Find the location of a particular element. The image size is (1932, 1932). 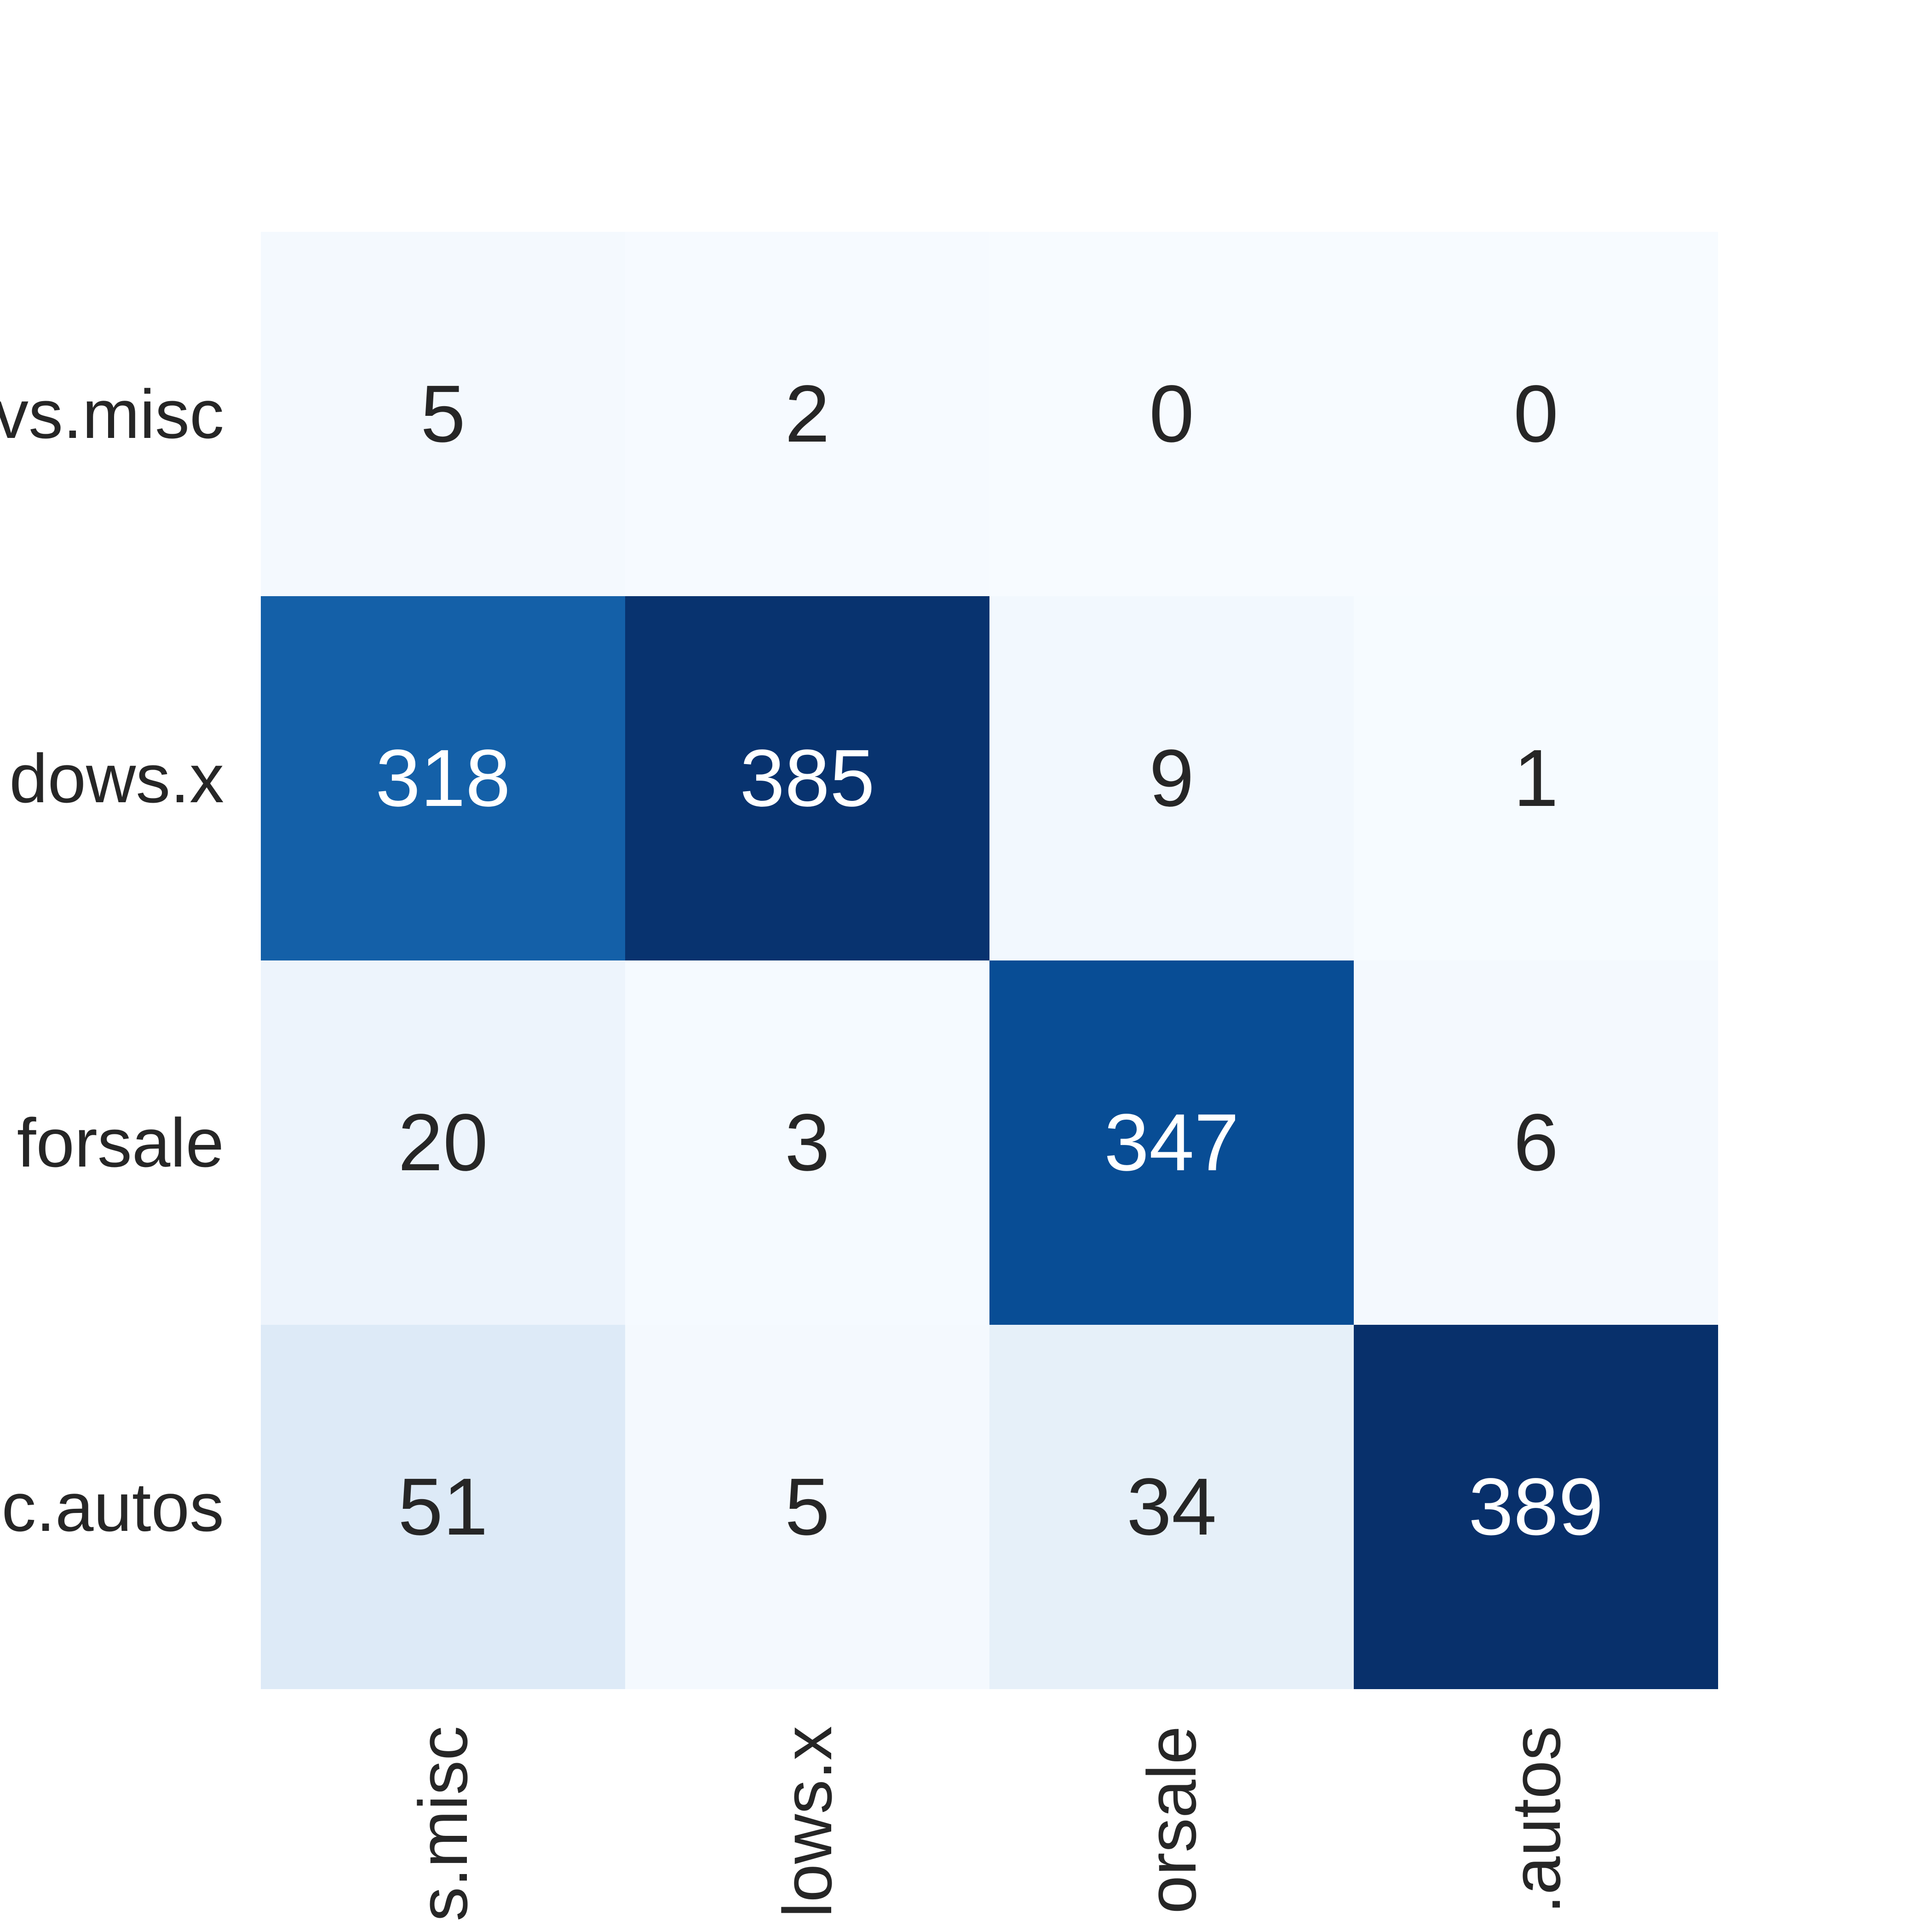

heatmap-cell-r0-c3 is located at coordinates (1536, 414).